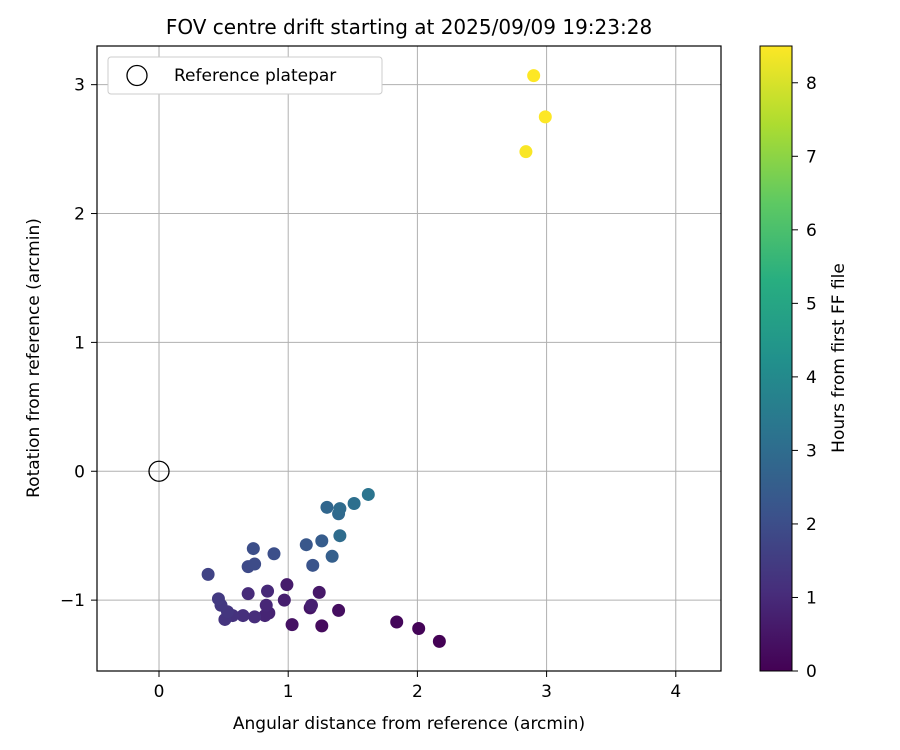  I want to click on y-tick-label: −1, so click(72, 601).